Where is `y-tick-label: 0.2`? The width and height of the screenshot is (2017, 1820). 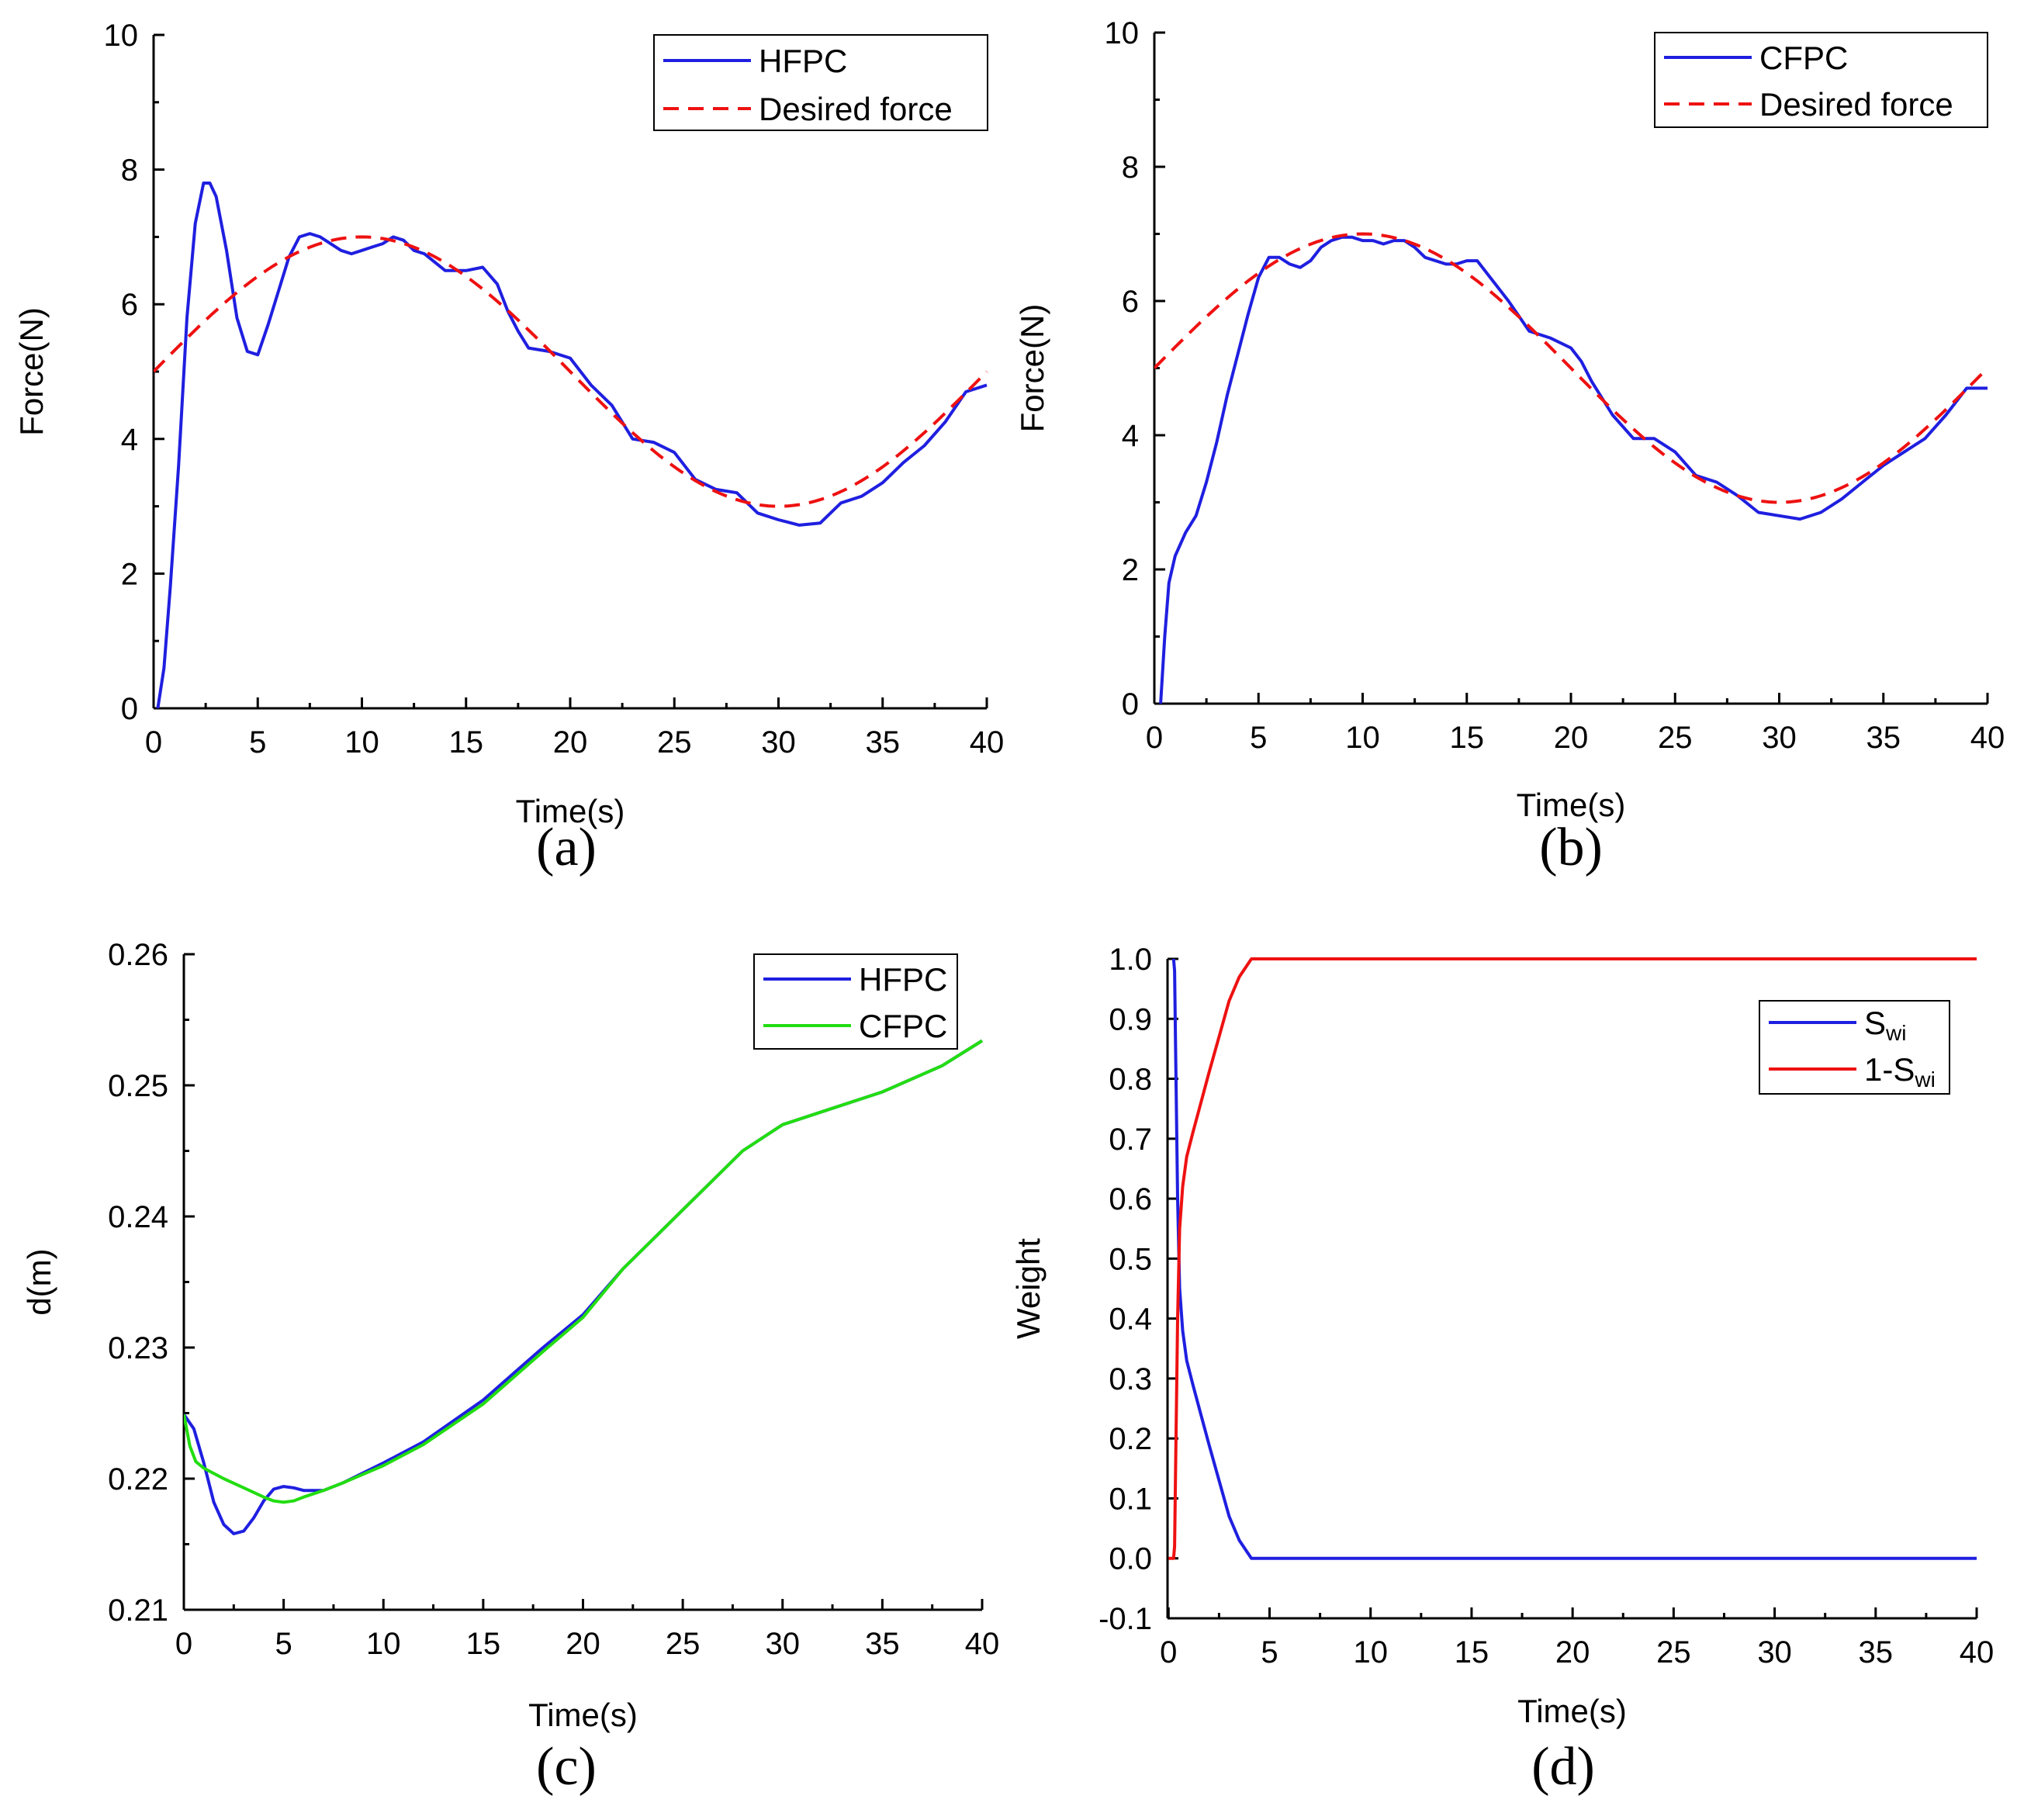
y-tick-label: 0.2 is located at coordinates (1130, 1439).